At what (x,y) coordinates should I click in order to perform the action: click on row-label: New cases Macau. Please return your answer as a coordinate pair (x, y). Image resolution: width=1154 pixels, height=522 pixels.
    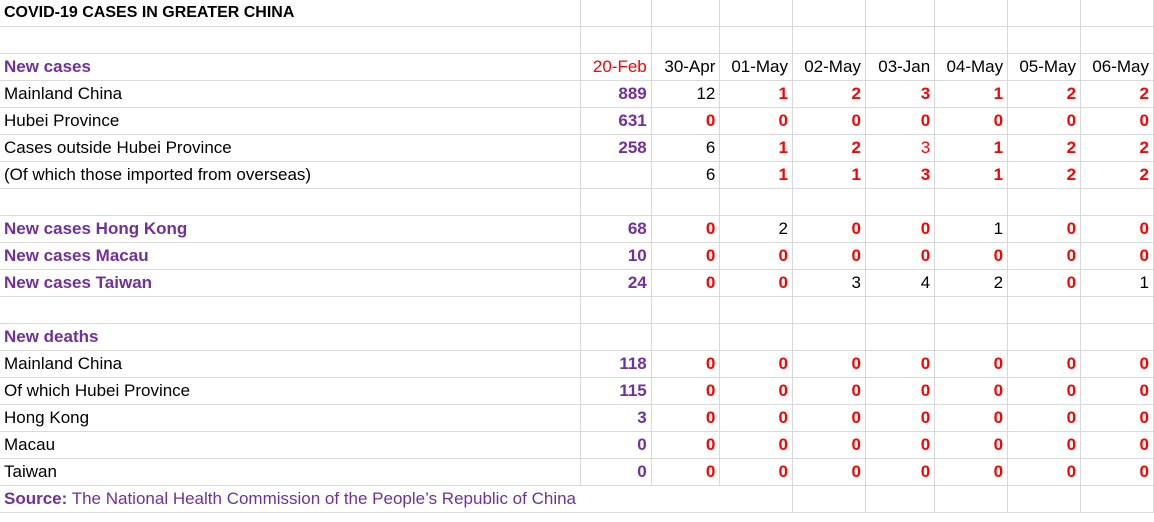
    Looking at the image, I should click on (290, 256).